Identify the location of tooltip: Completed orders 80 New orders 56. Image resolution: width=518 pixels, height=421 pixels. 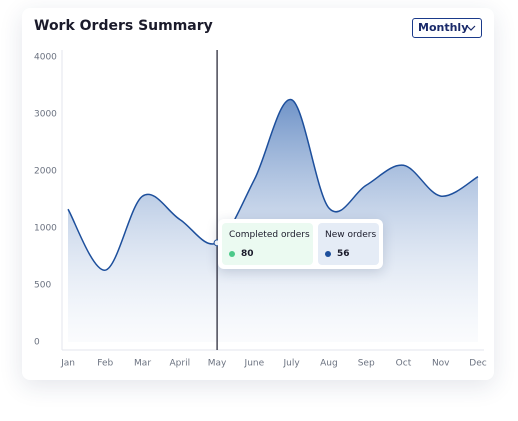
(300, 244).